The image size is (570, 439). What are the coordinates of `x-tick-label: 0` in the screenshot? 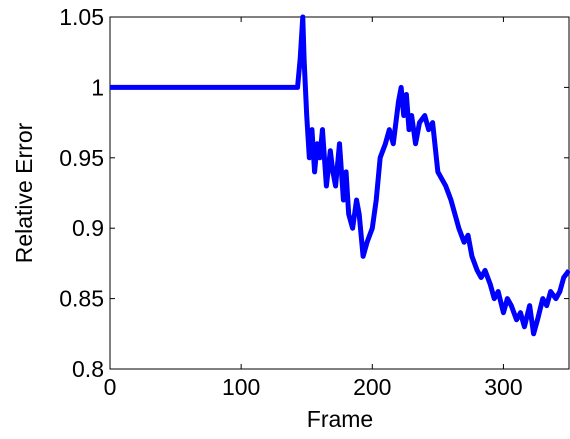 It's located at (110, 387).